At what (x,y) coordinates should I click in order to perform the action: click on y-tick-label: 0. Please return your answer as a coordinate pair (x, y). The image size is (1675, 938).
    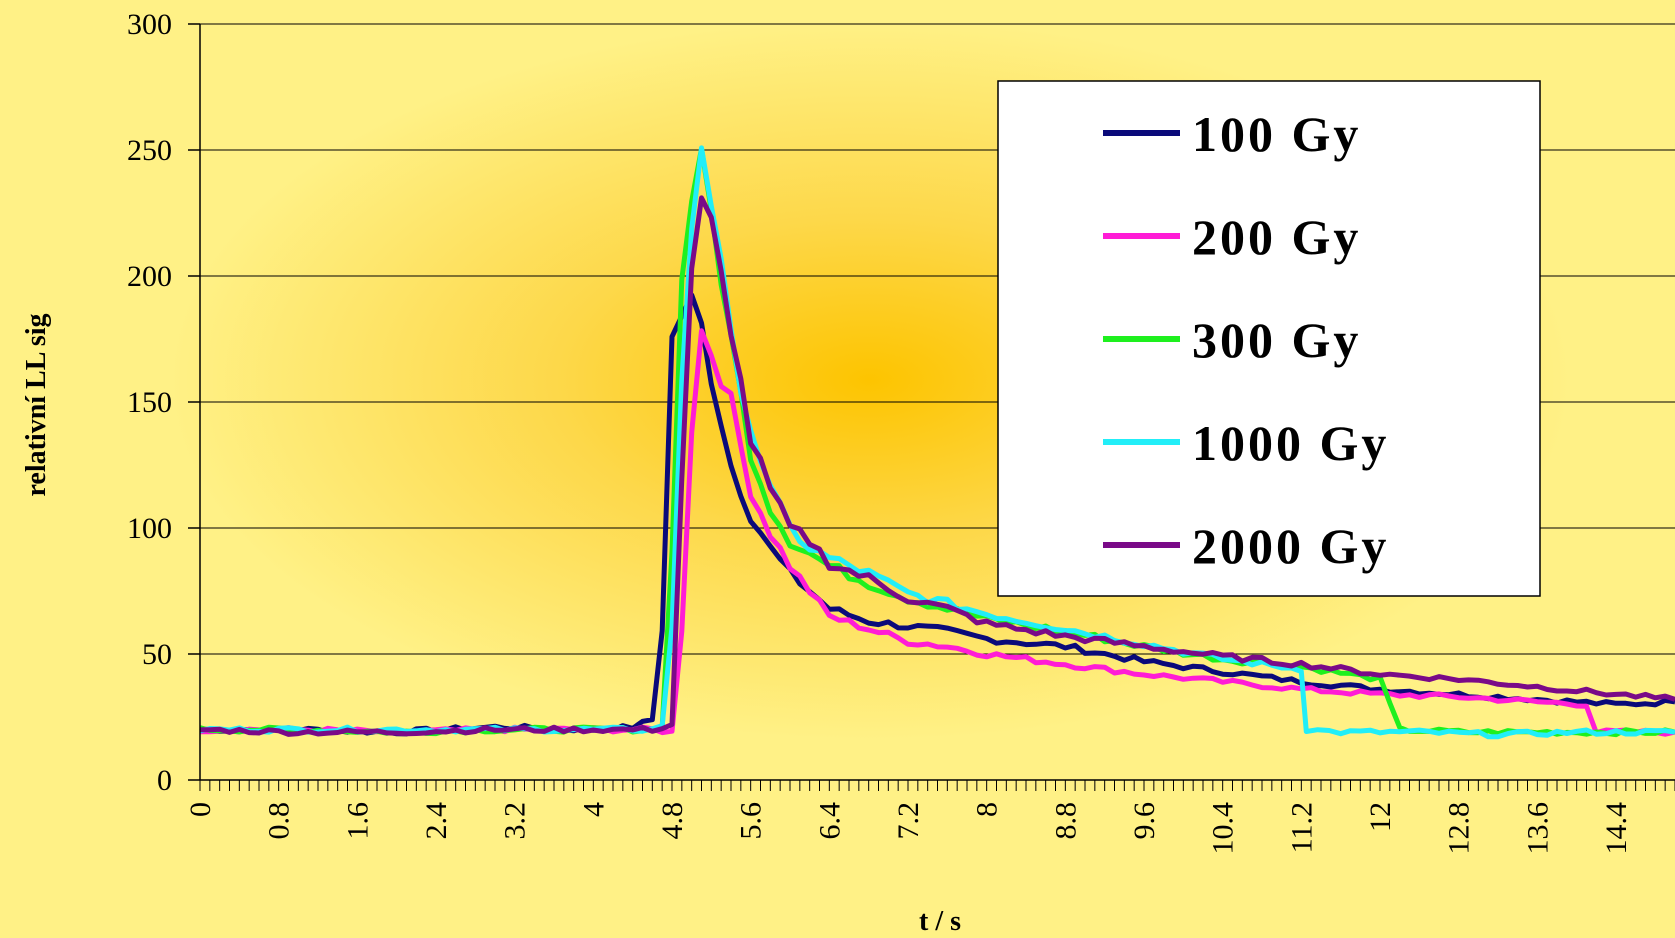
    Looking at the image, I should click on (164, 780).